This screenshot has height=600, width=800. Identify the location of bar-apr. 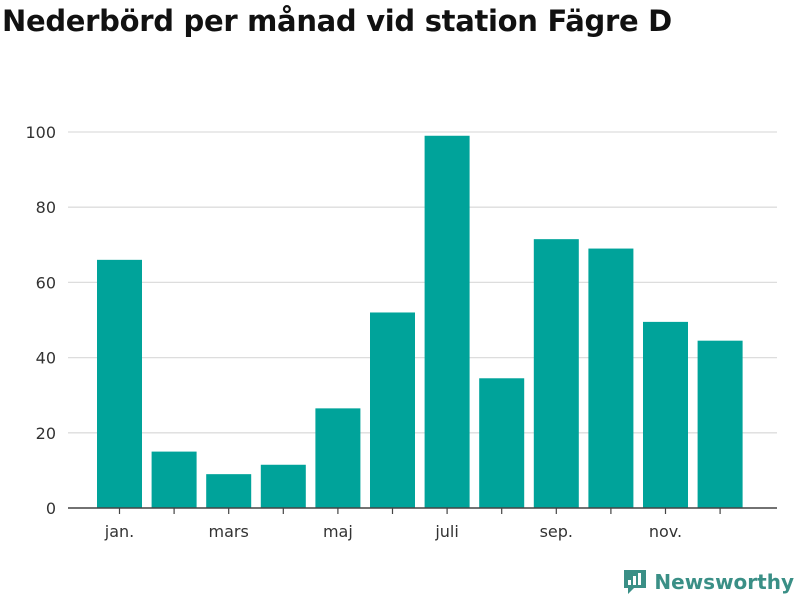
(283, 486).